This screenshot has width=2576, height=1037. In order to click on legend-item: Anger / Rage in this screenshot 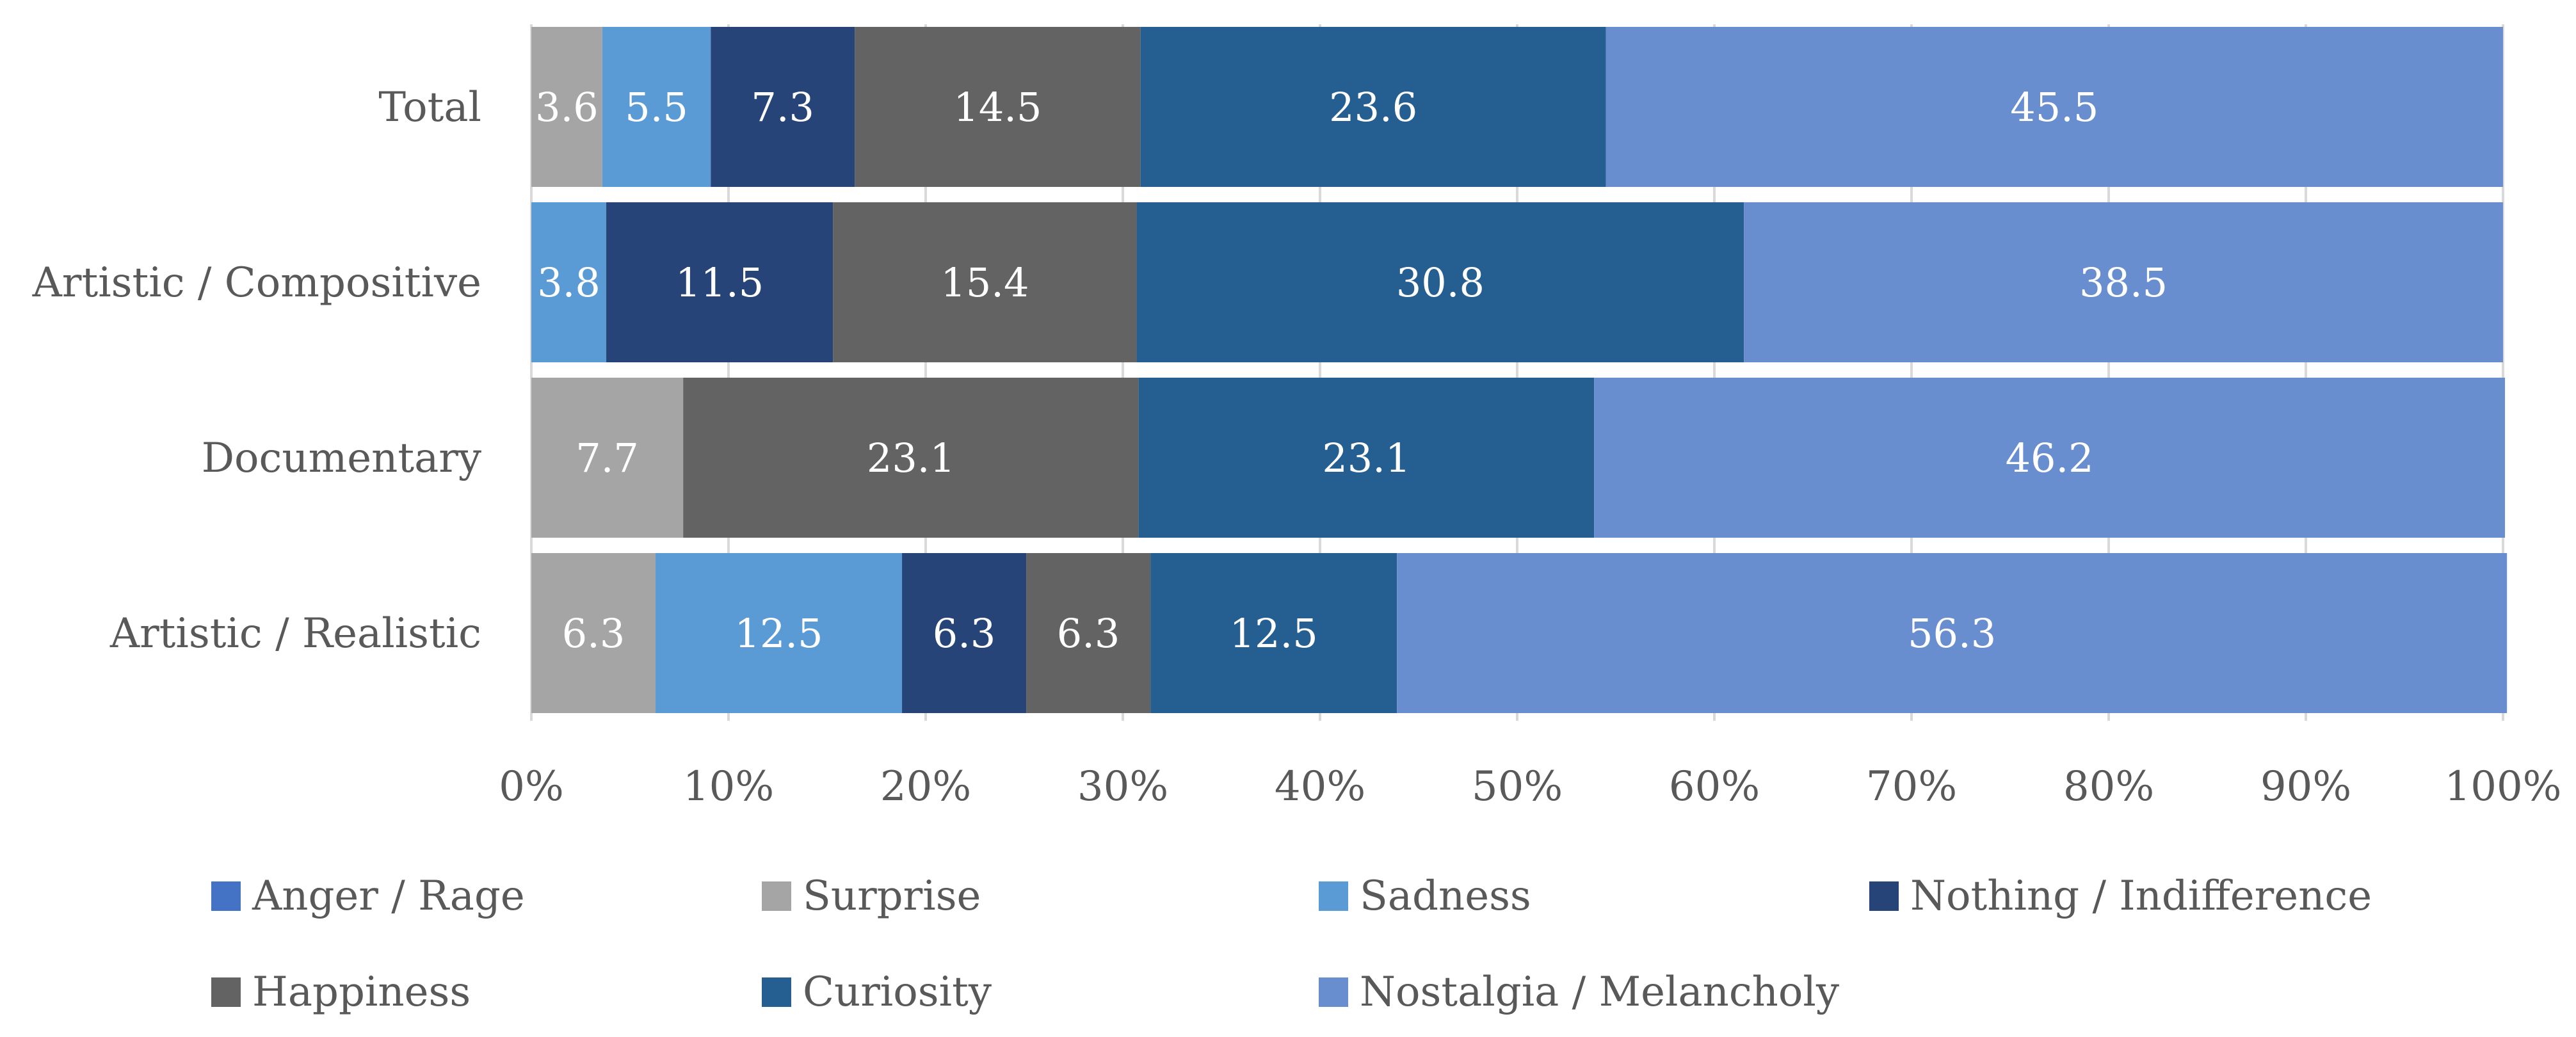, I will do `click(368, 897)`.